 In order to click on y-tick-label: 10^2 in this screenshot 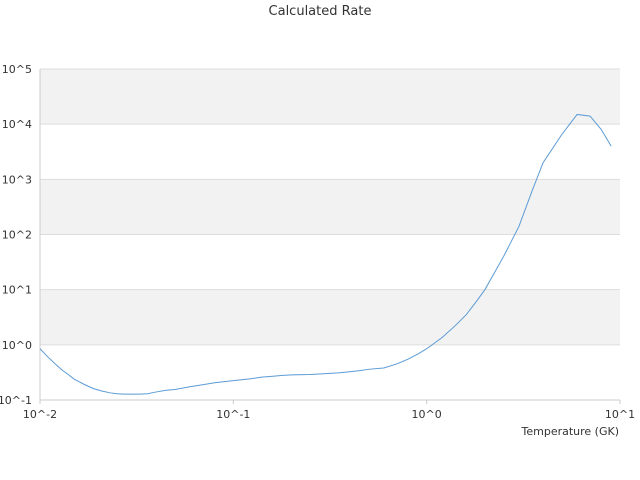, I will do `click(17, 235)`.